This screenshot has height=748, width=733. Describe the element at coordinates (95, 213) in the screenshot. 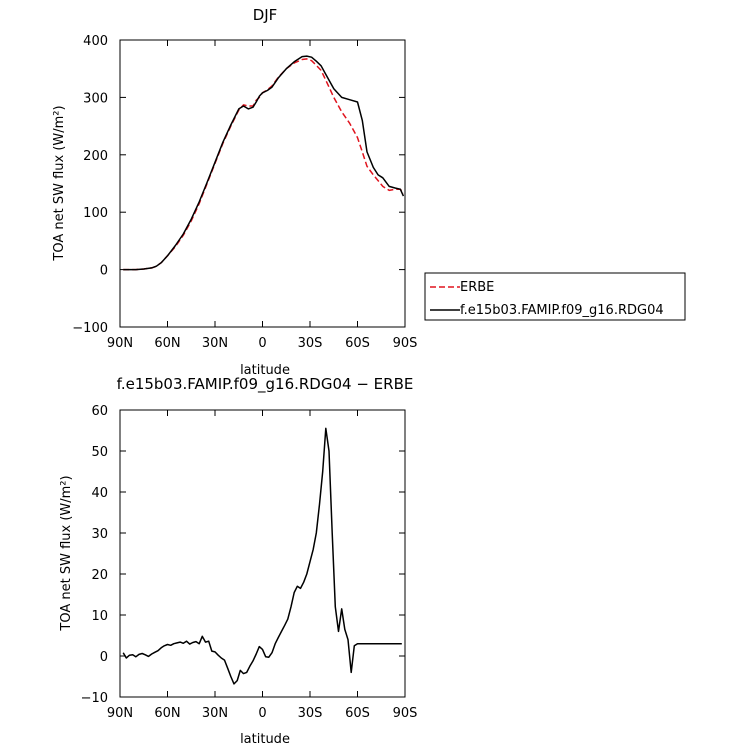

I see `y-tick-label: 100` at that location.